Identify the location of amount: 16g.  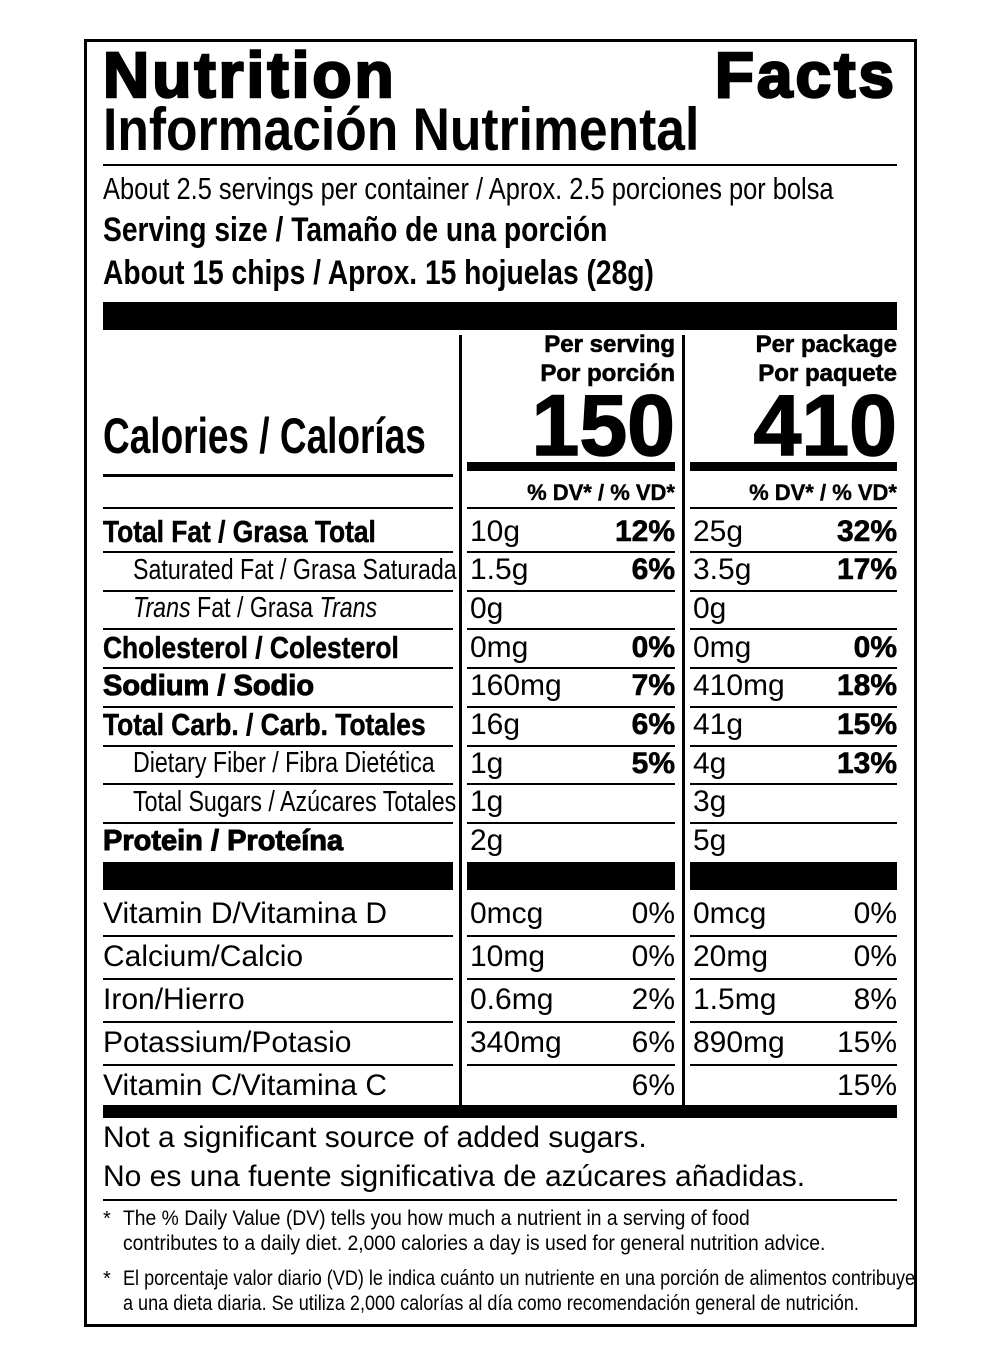
(495, 724).